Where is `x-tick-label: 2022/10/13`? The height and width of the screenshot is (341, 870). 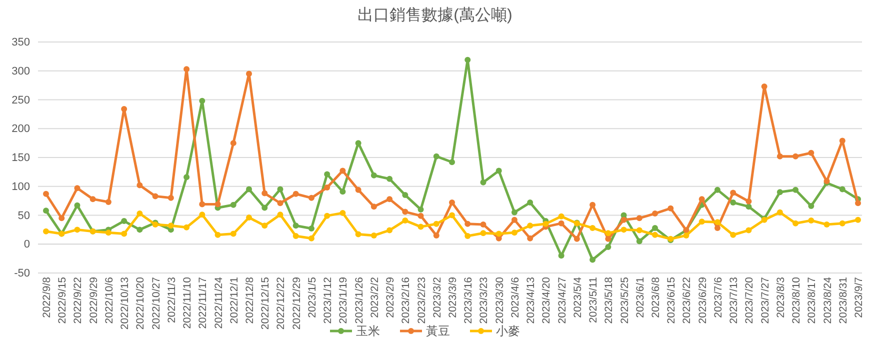
x-tick-label: 2022/10/13 is located at coordinates (125, 303).